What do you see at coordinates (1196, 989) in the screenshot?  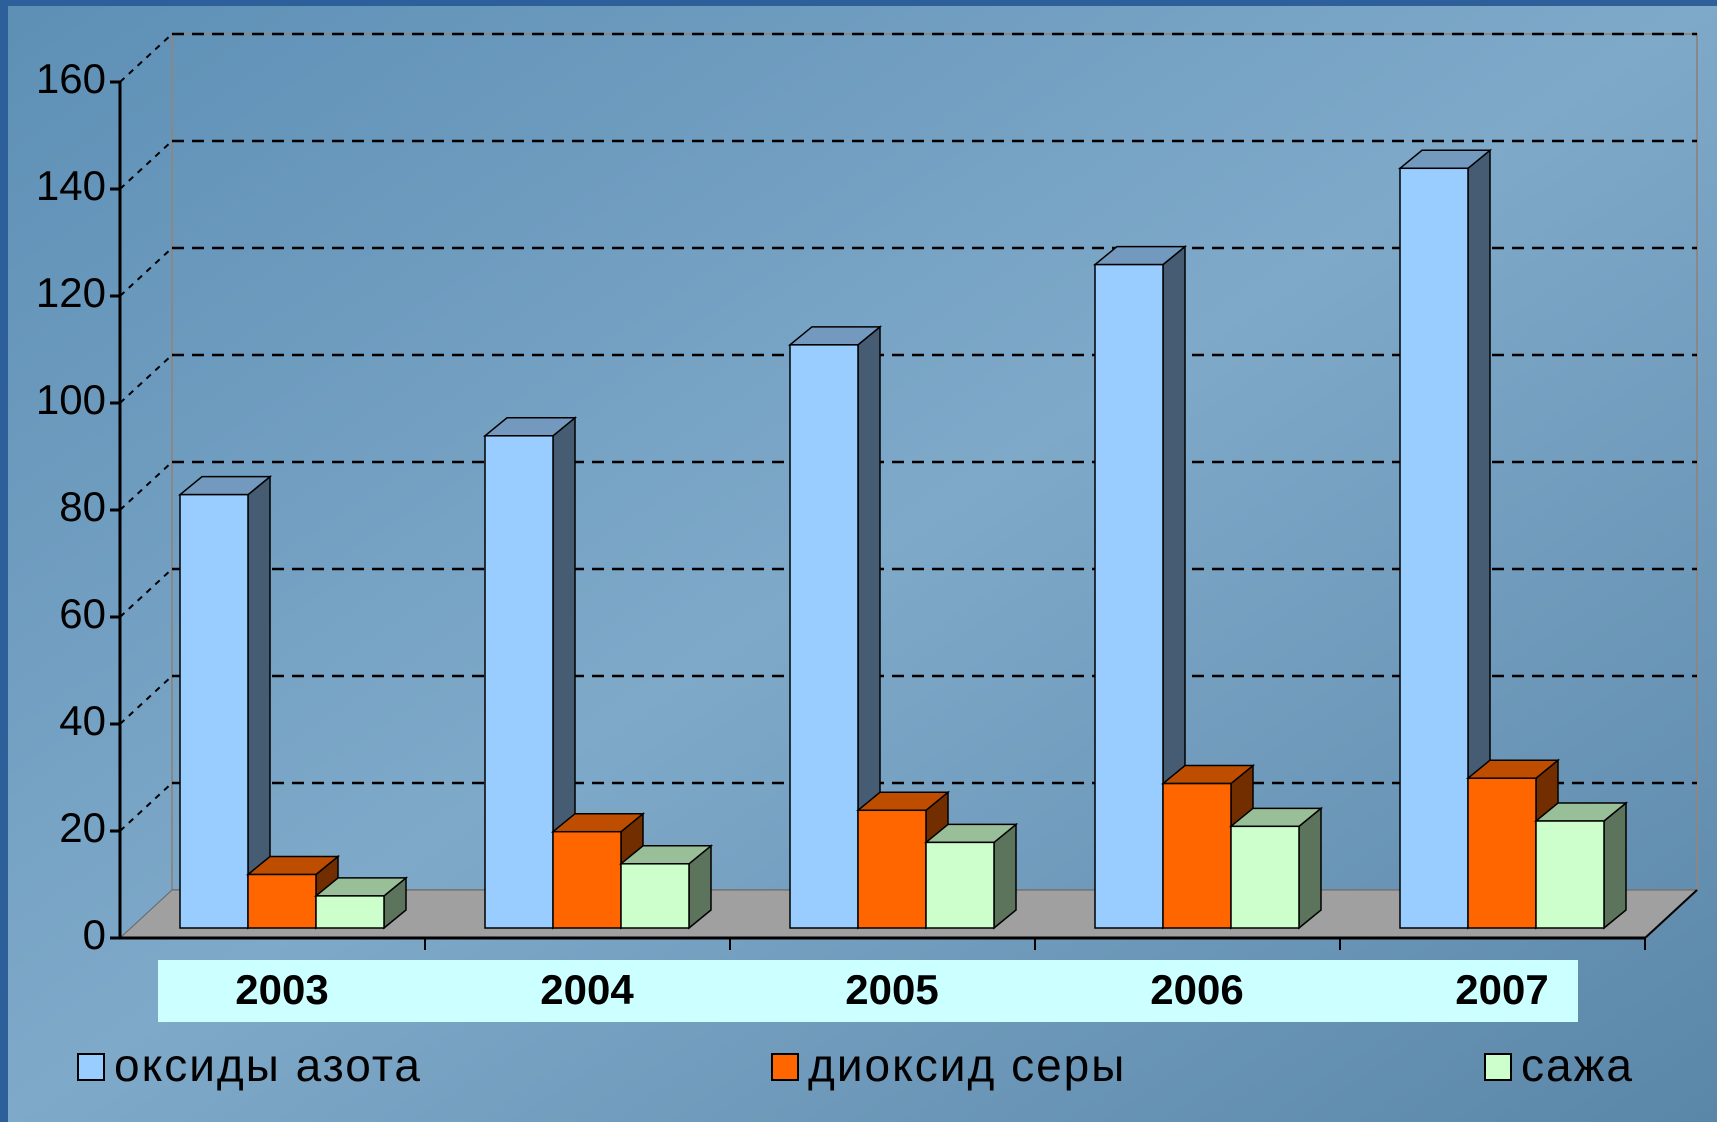 I see `x-tick-label: 2006` at bounding box center [1196, 989].